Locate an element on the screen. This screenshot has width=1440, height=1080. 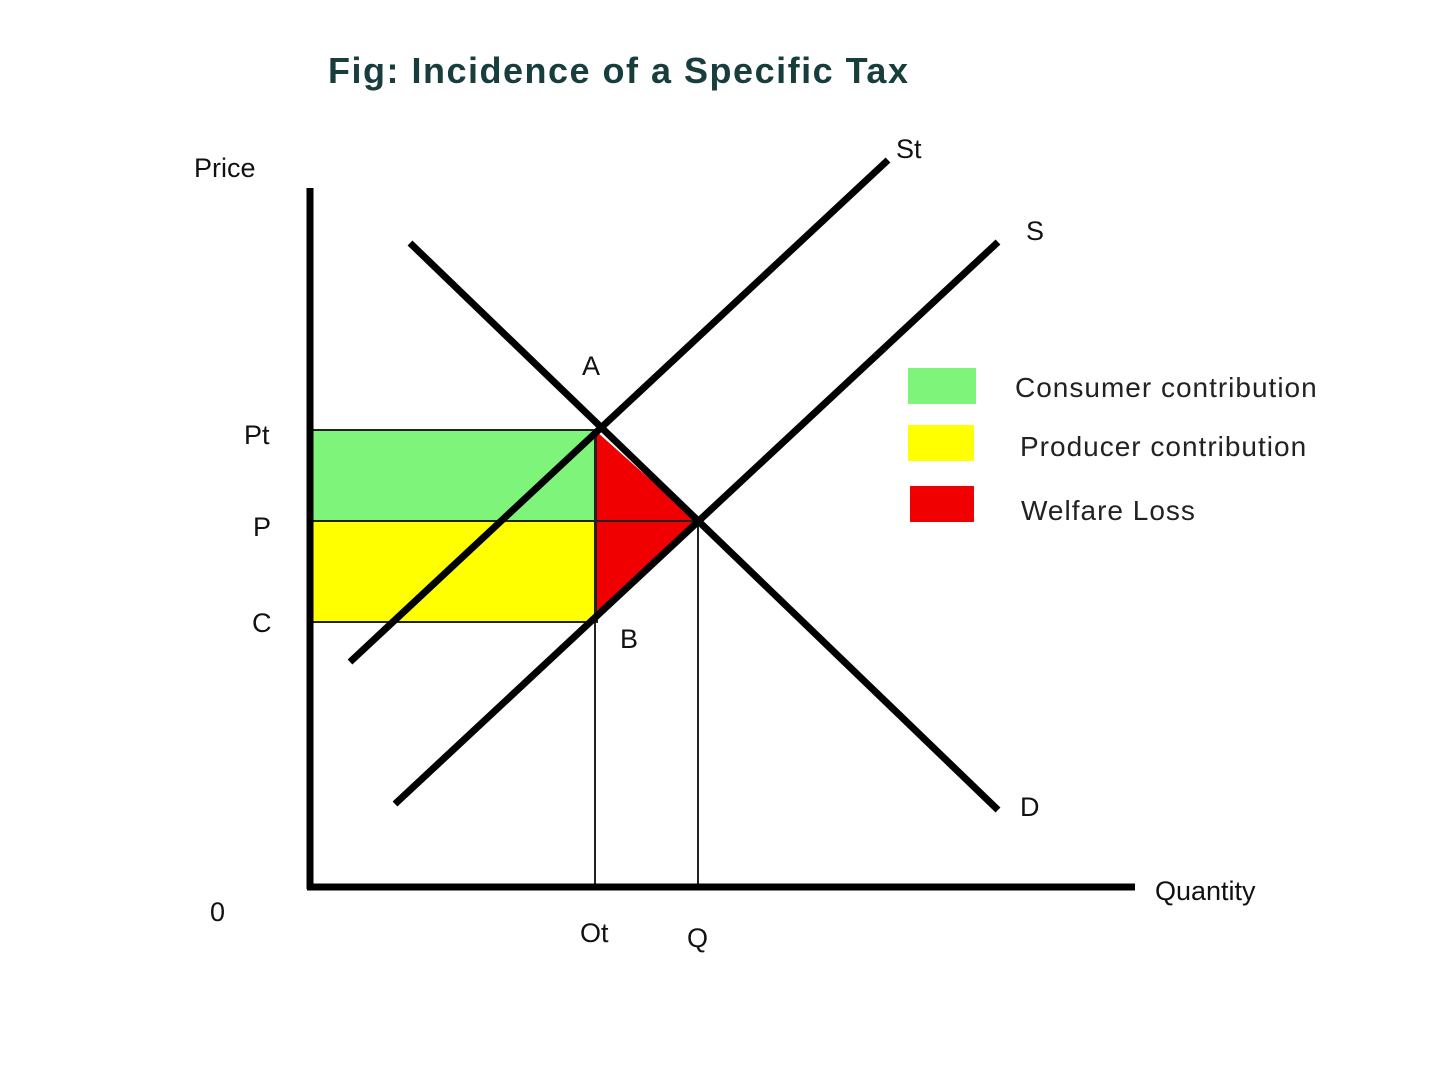
pt-label: Pt is located at coordinates (257, 435).